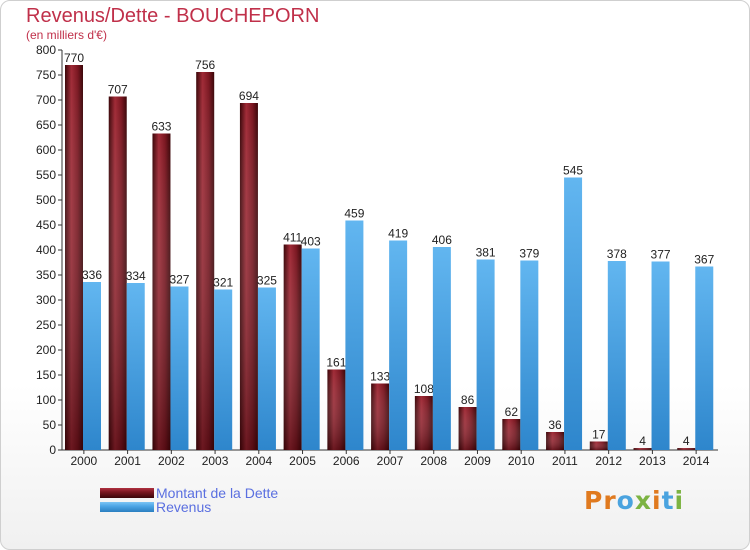  What do you see at coordinates (625, 500) in the screenshot?
I see `logo-letter: o` at bounding box center [625, 500].